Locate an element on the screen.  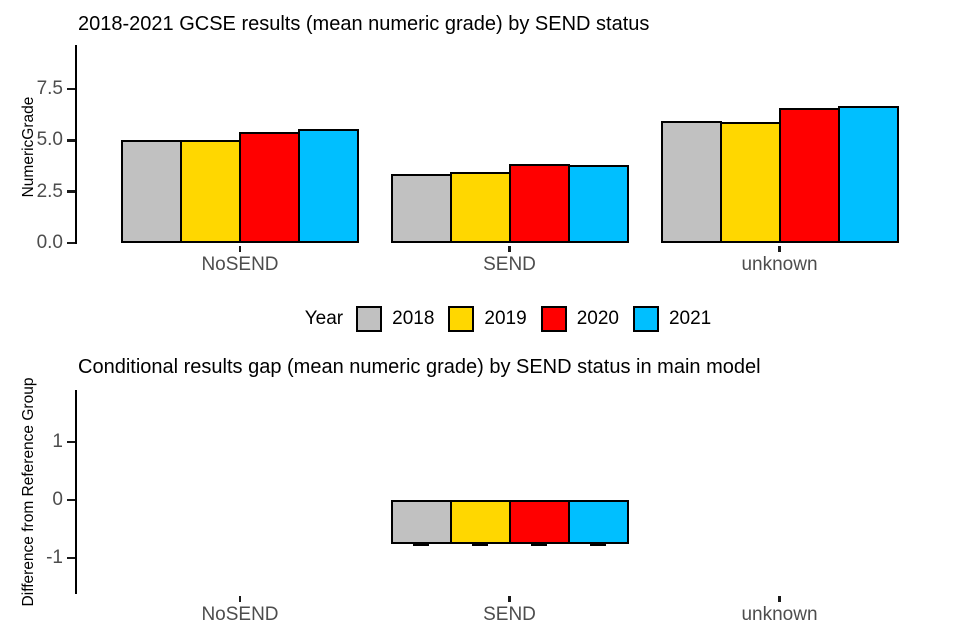
y-tick-label: -1 is located at coordinates (54, 558).